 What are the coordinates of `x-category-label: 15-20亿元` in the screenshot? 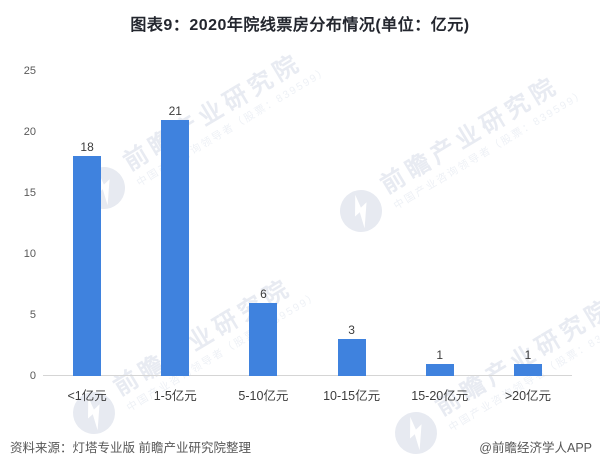 It's located at (440, 396).